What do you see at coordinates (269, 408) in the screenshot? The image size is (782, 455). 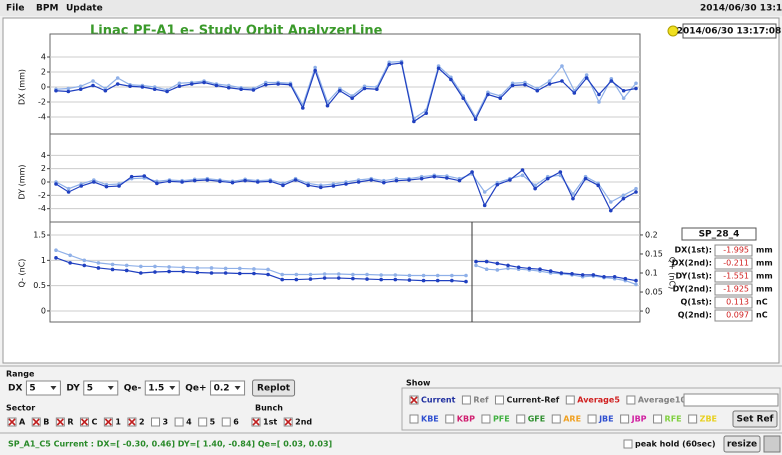 I see `group-label: Bunch` at bounding box center [269, 408].